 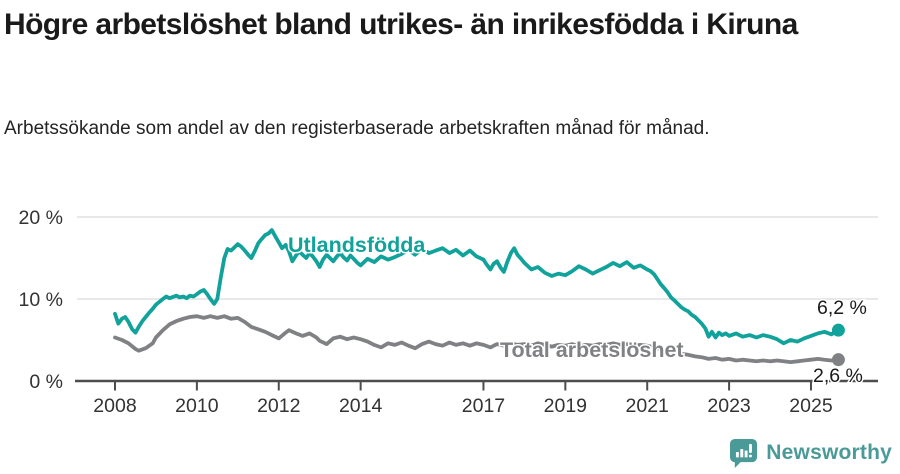 What do you see at coordinates (483, 406) in the screenshot?
I see `x-tick-label: 2017` at bounding box center [483, 406].